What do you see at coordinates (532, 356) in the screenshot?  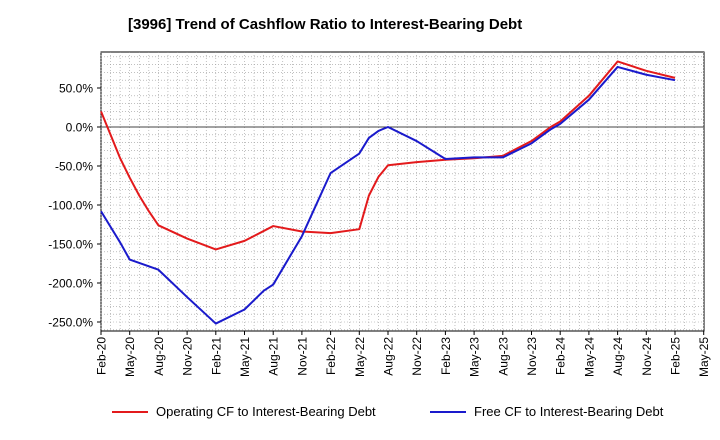 I see `x-tick-label: Nov-23` at bounding box center [532, 356].